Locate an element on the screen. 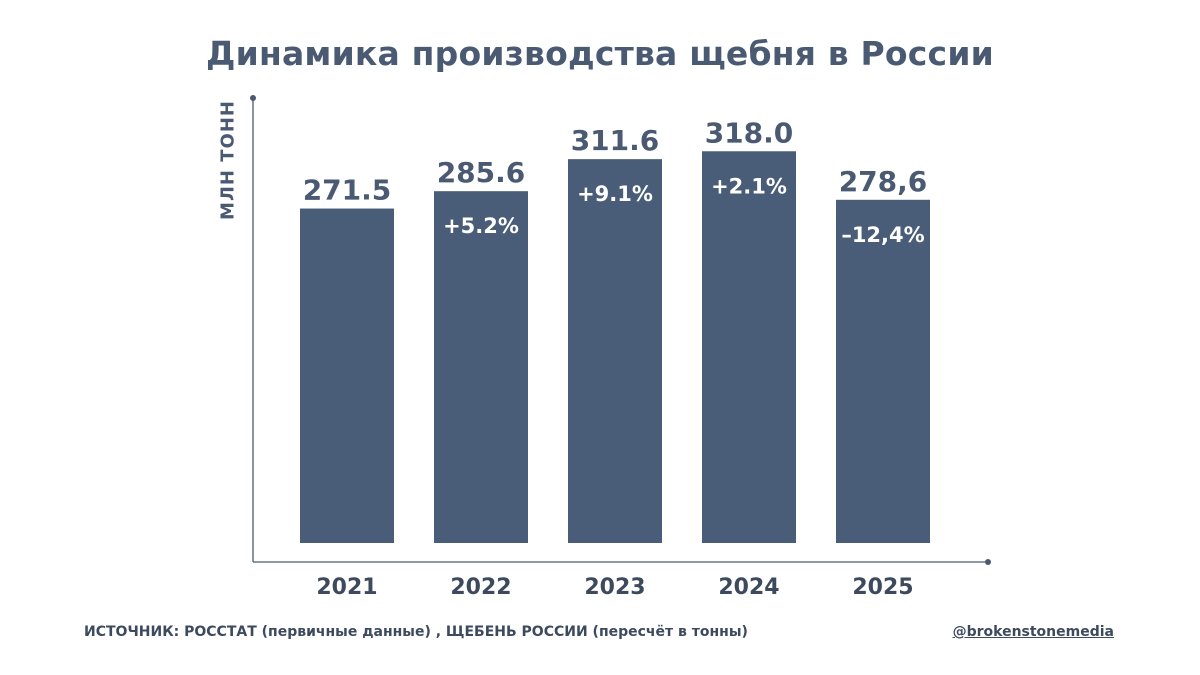 The image size is (1200, 675). author-handle-link: @brokenstonemedia is located at coordinates (1033, 632).